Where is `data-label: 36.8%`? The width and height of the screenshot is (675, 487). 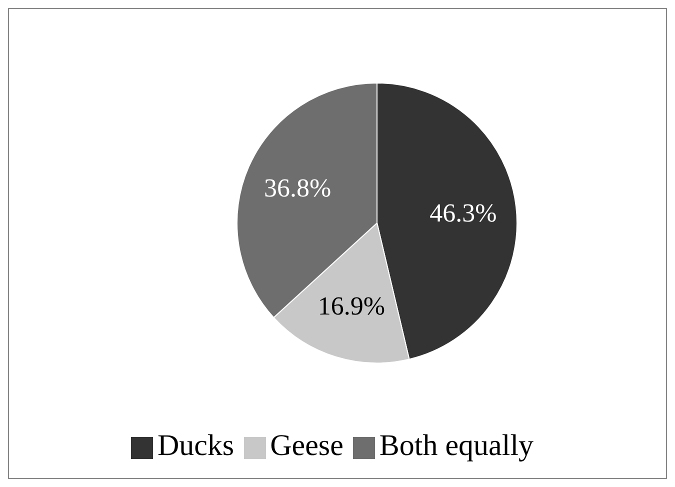
data-label: 36.8% is located at coordinates (298, 188).